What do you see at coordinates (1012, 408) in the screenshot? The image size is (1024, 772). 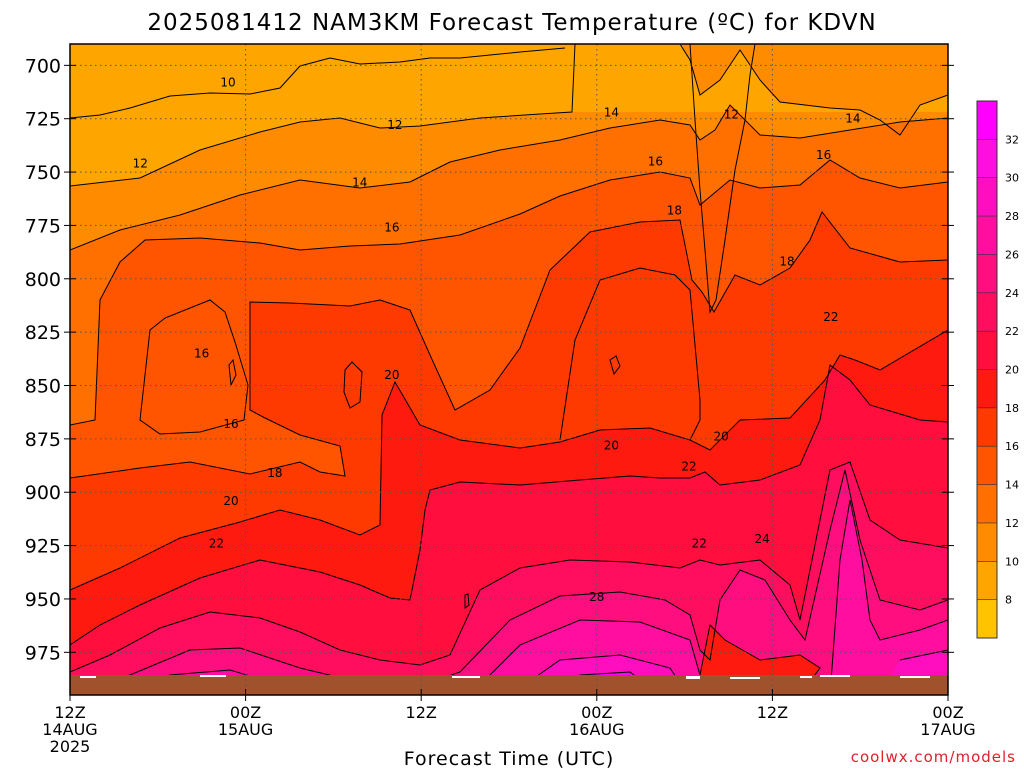 I see `colorbar-tick-label: 18` at bounding box center [1012, 408].